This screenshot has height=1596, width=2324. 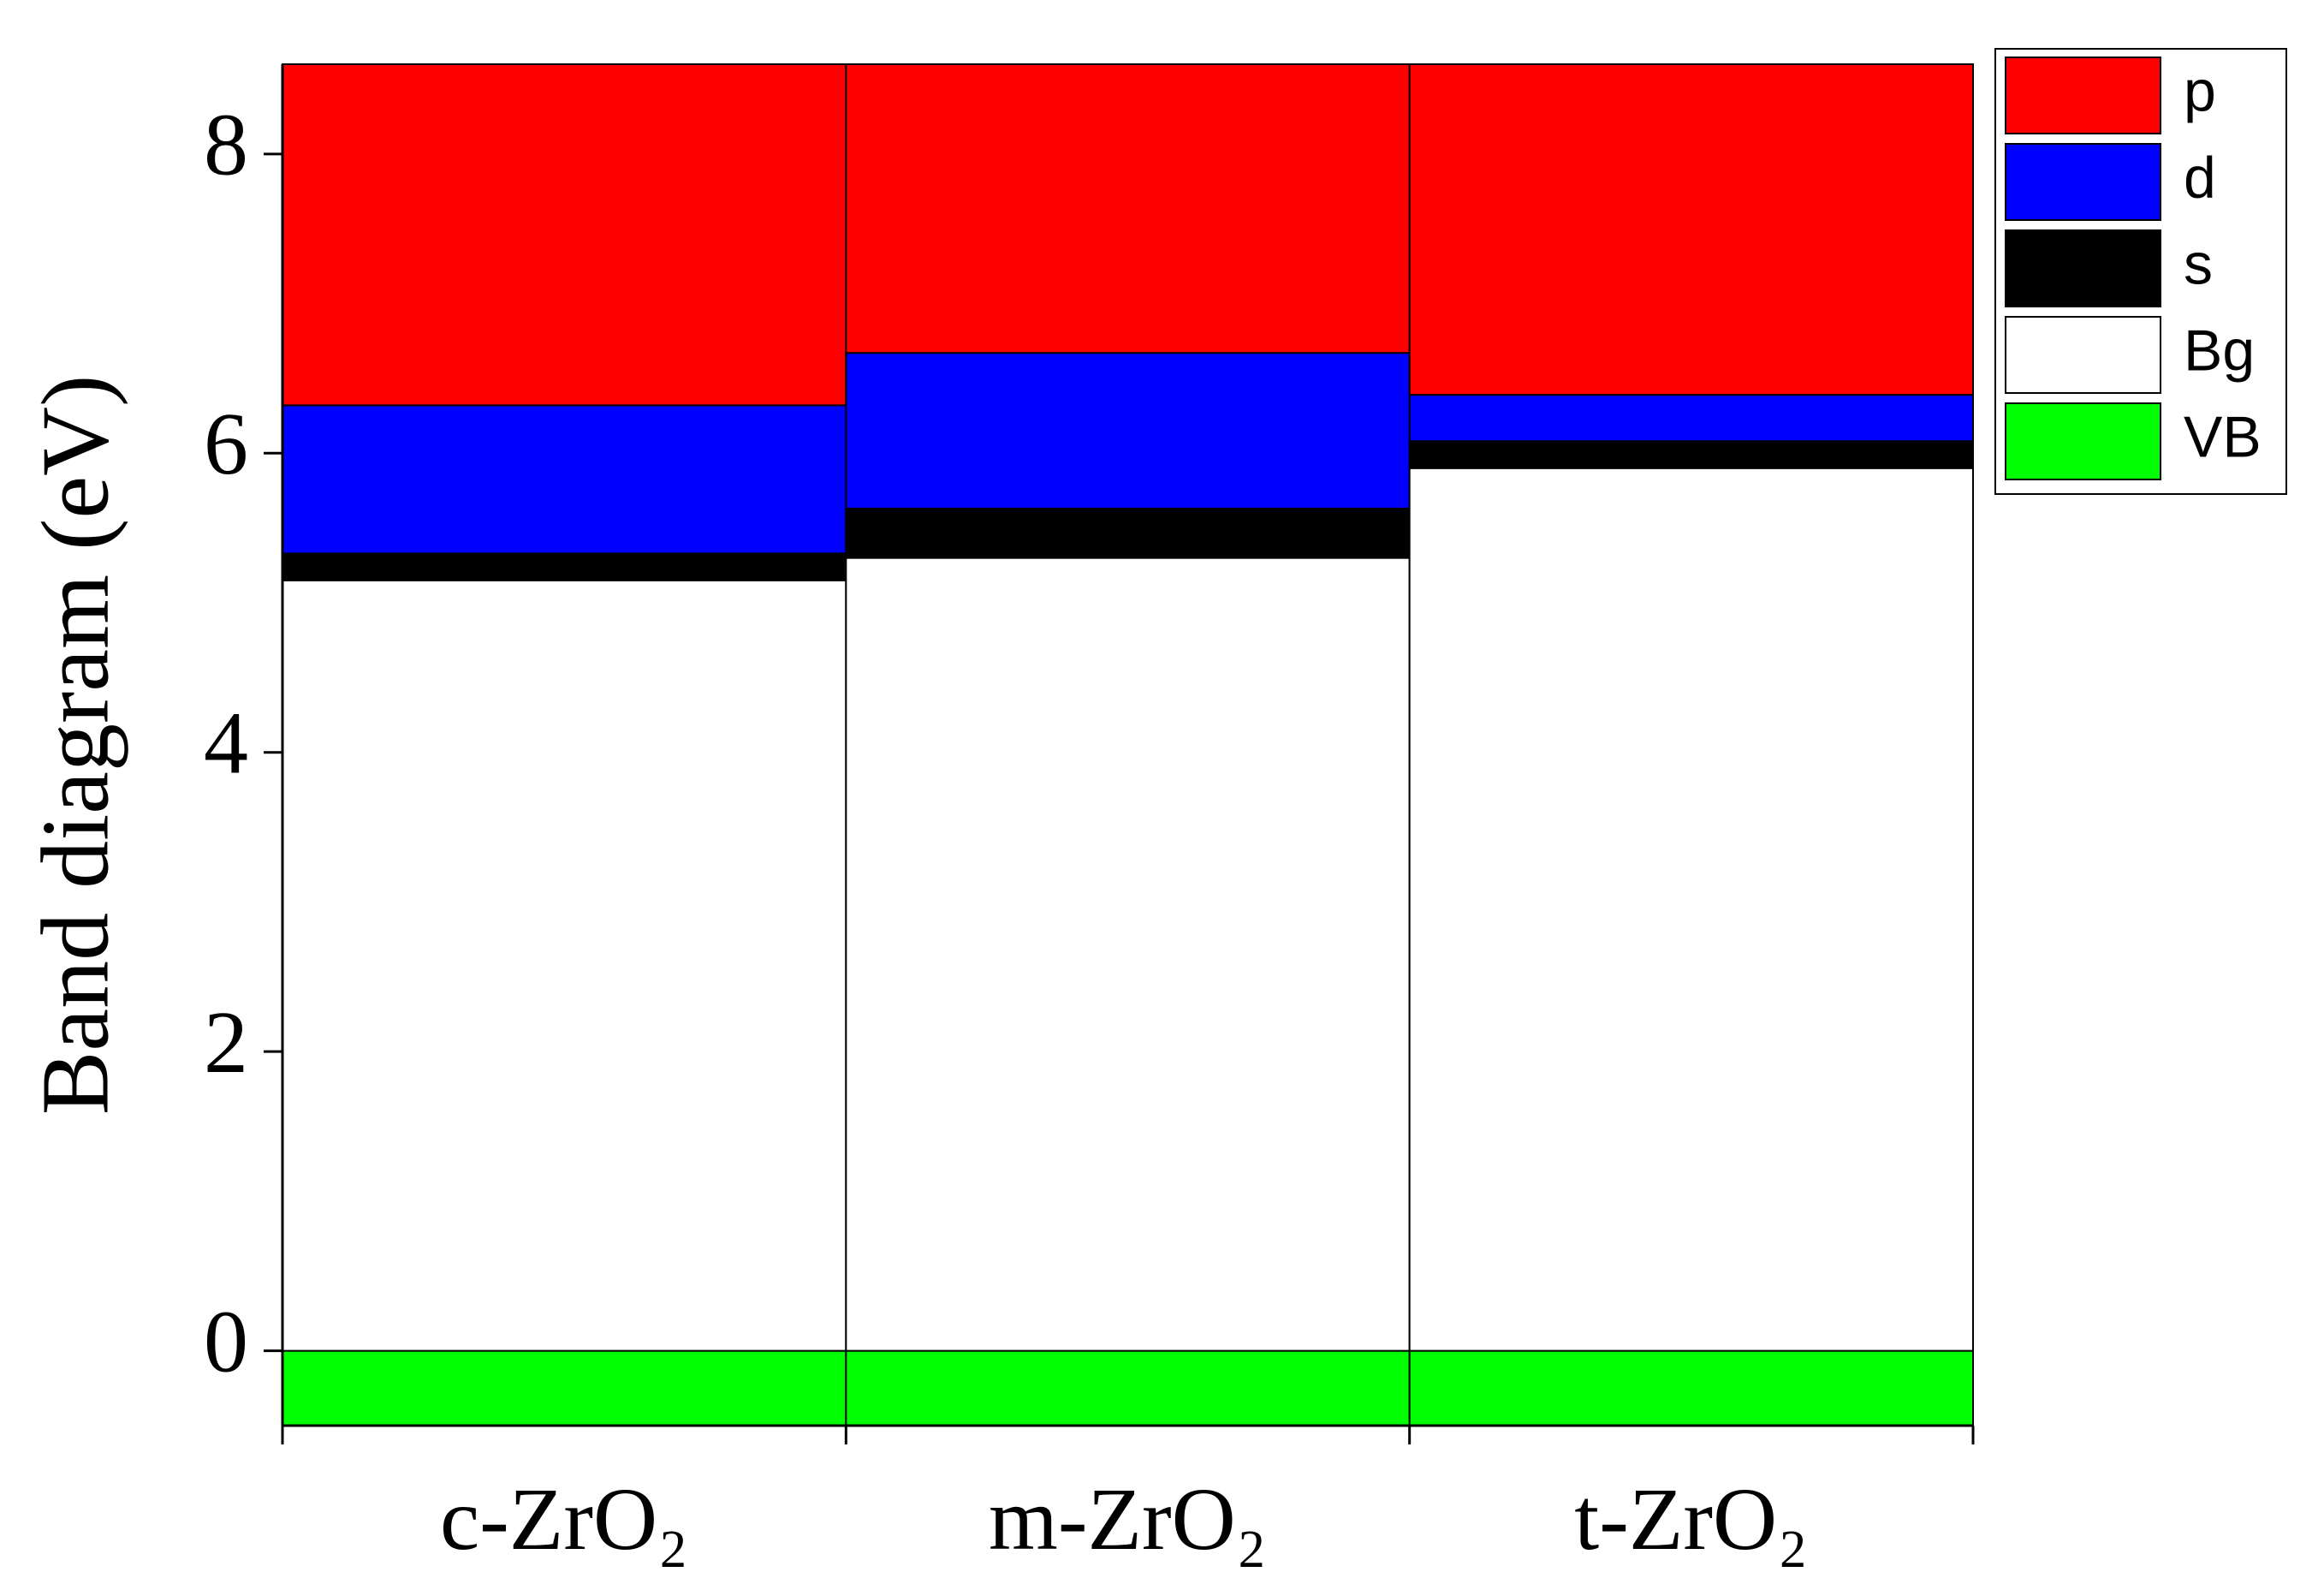 What do you see at coordinates (1691, 1519) in the screenshot?
I see `x-tick-label: t-ZrO₂` at bounding box center [1691, 1519].